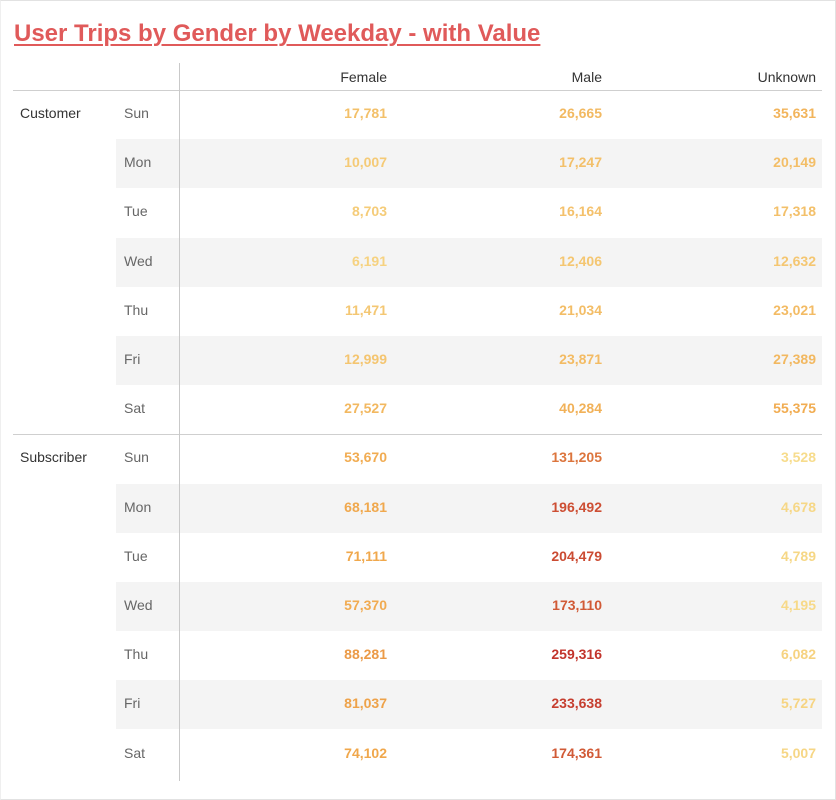 This screenshot has width=836, height=800. I want to click on row-header-divider, so click(179, 422).